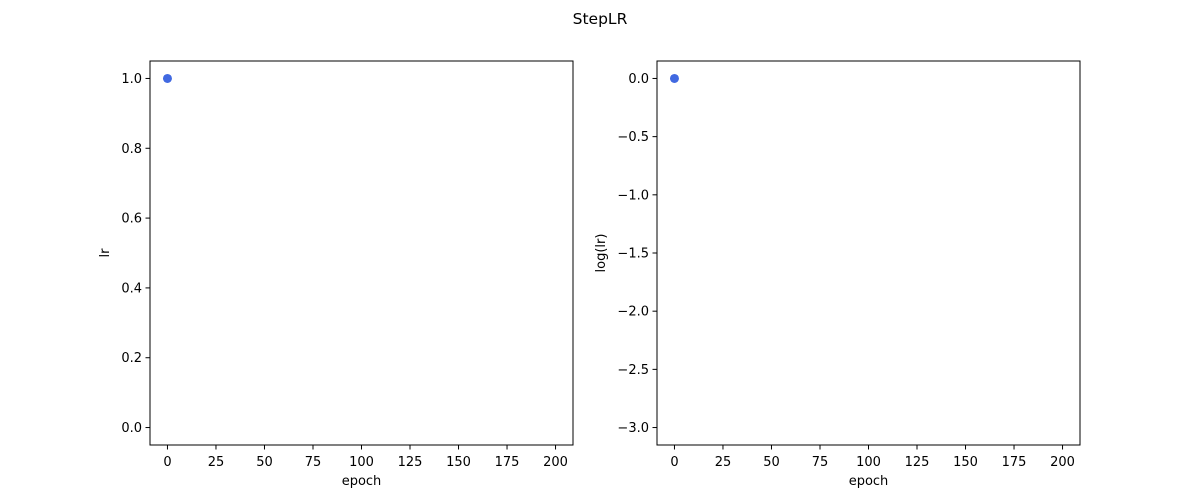 Image resolution: width=1200 pixels, height=500 pixels. Describe the element at coordinates (601, 253) in the screenshot. I see `y-axis-label: log(lr)` at that location.